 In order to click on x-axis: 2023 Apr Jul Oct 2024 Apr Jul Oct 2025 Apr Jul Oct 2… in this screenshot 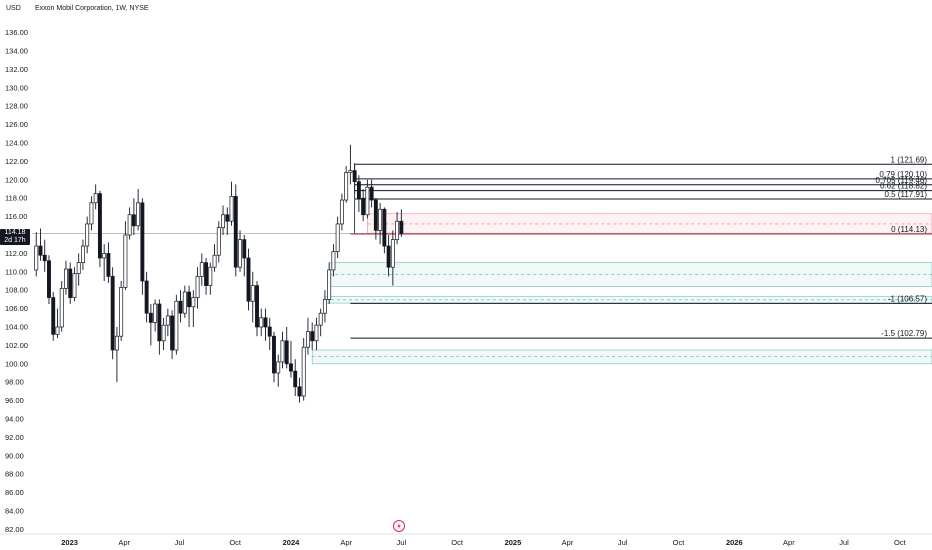, I will do `click(483, 542)`.